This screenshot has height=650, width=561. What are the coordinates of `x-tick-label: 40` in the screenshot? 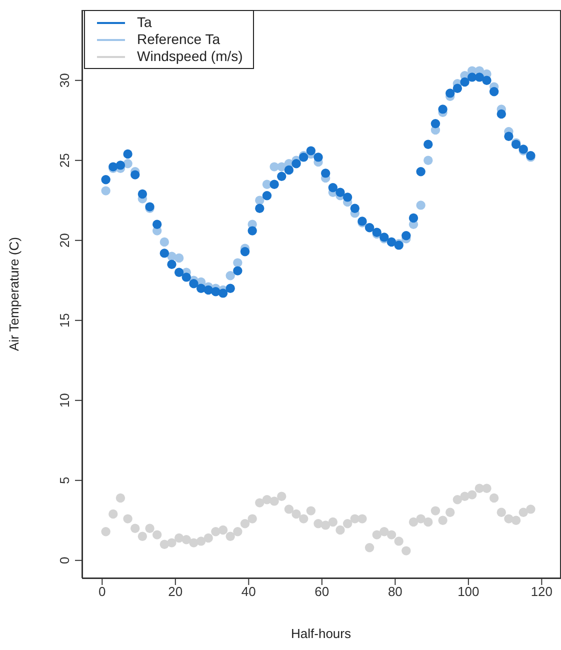 It's located at (248, 592).